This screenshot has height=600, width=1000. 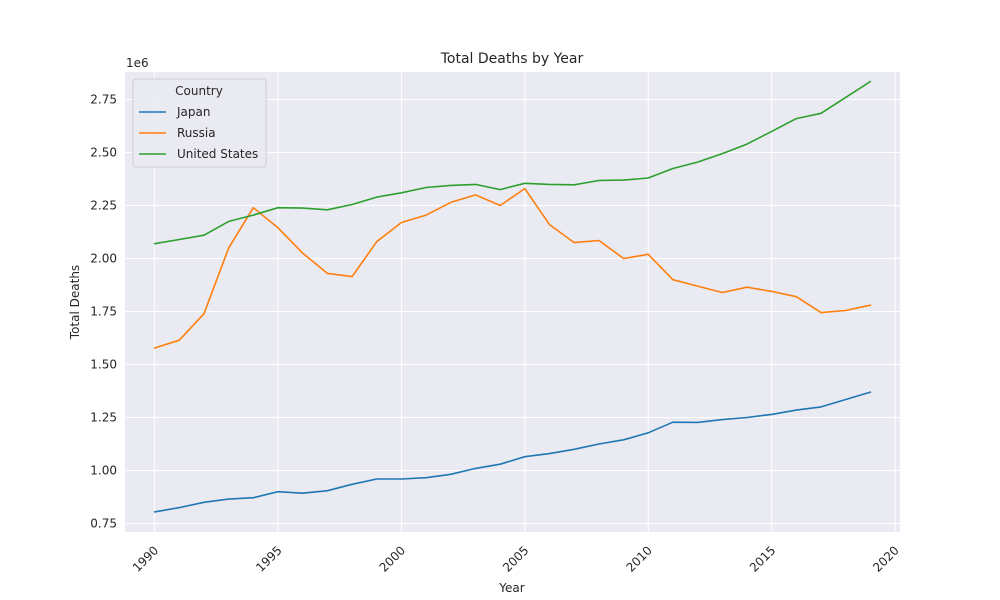 I want to click on y-scale-label: 1e6, so click(x=137, y=63).